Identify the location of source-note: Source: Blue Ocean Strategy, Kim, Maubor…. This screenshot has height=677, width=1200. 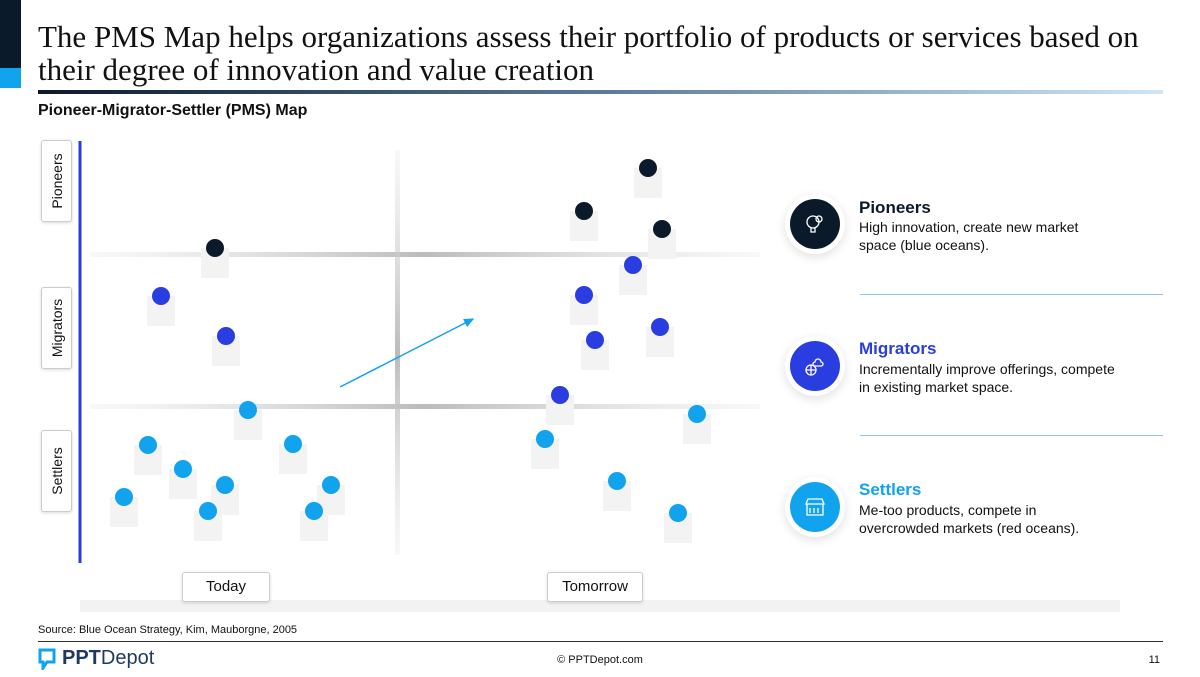
(168, 630).